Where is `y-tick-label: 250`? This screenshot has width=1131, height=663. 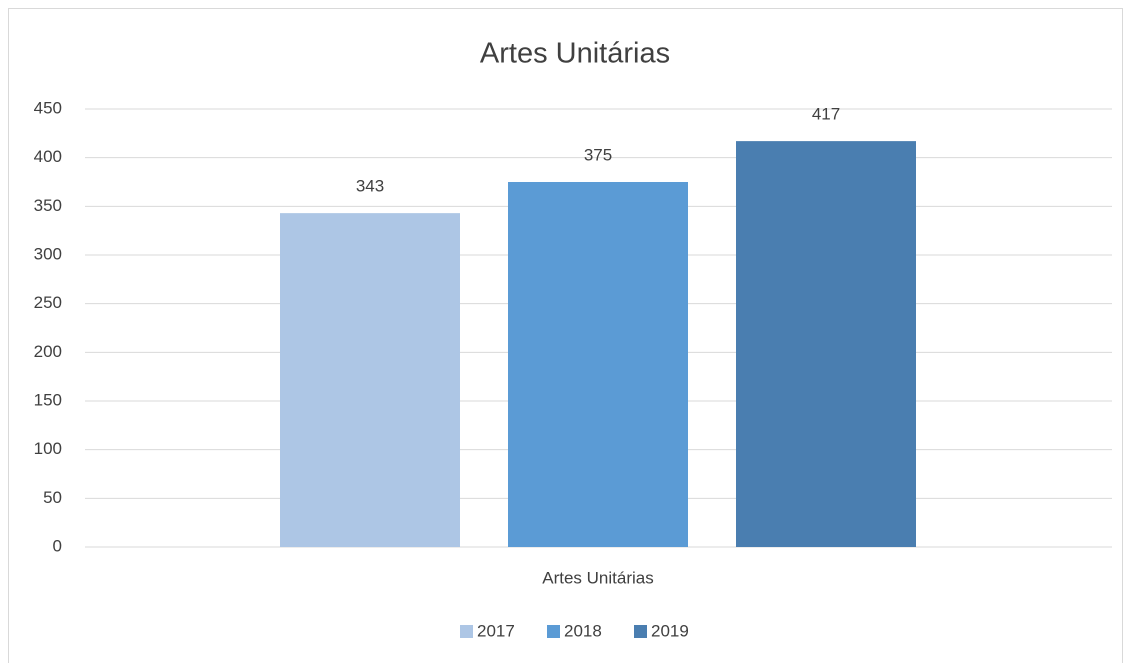
y-tick-label: 250 is located at coordinates (48, 302).